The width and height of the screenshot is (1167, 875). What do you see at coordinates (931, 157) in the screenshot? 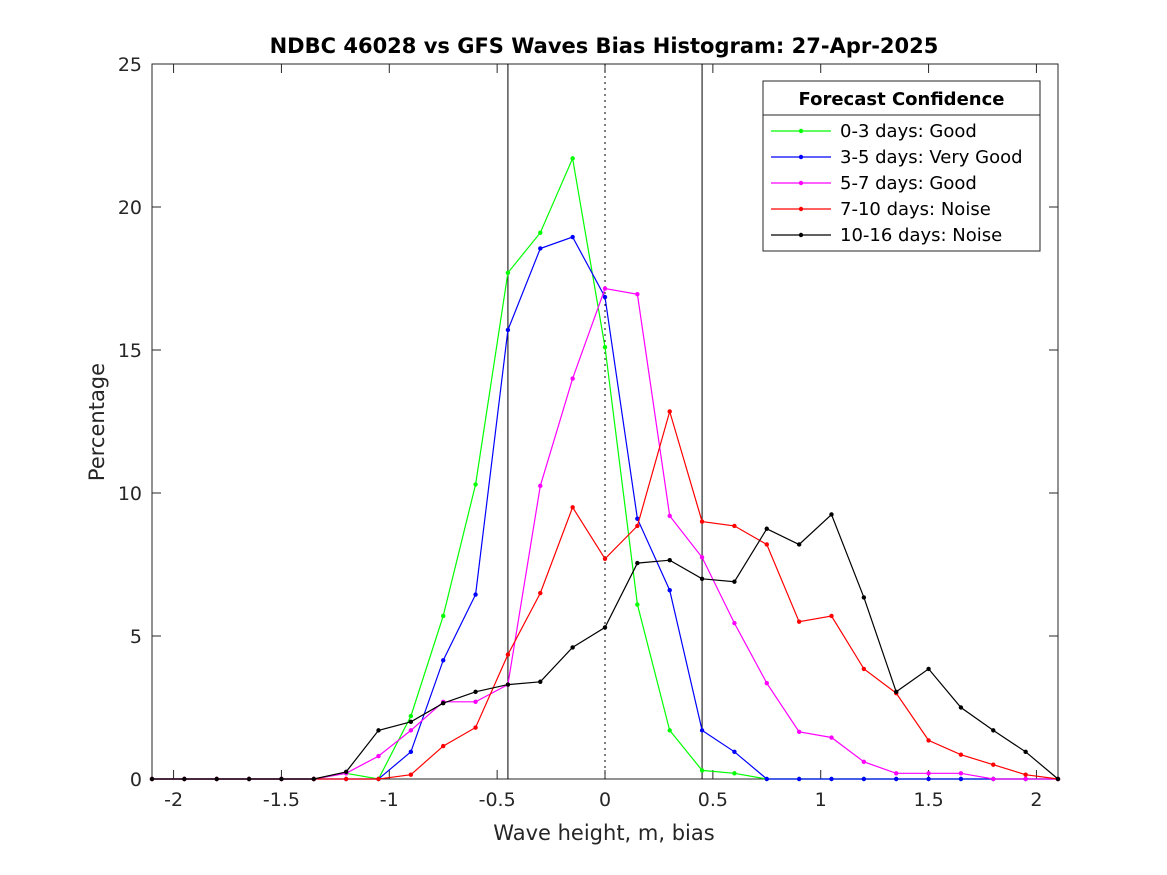
I see `legend-entry-label: 3-5 days: Very Good` at bounding box center [931, 157].